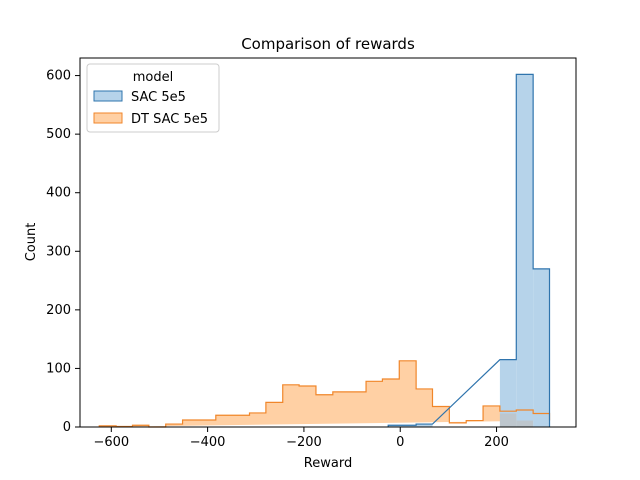  I want to click on y-tick-label: 500, so click(58, 134).